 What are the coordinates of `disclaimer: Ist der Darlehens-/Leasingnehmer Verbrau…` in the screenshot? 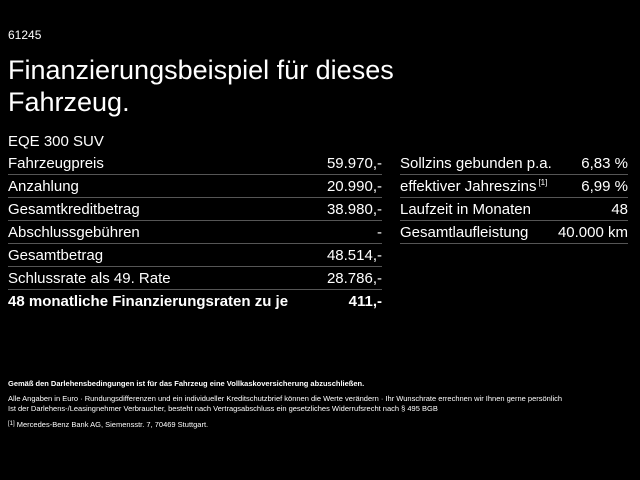 It's located at (223, 408).